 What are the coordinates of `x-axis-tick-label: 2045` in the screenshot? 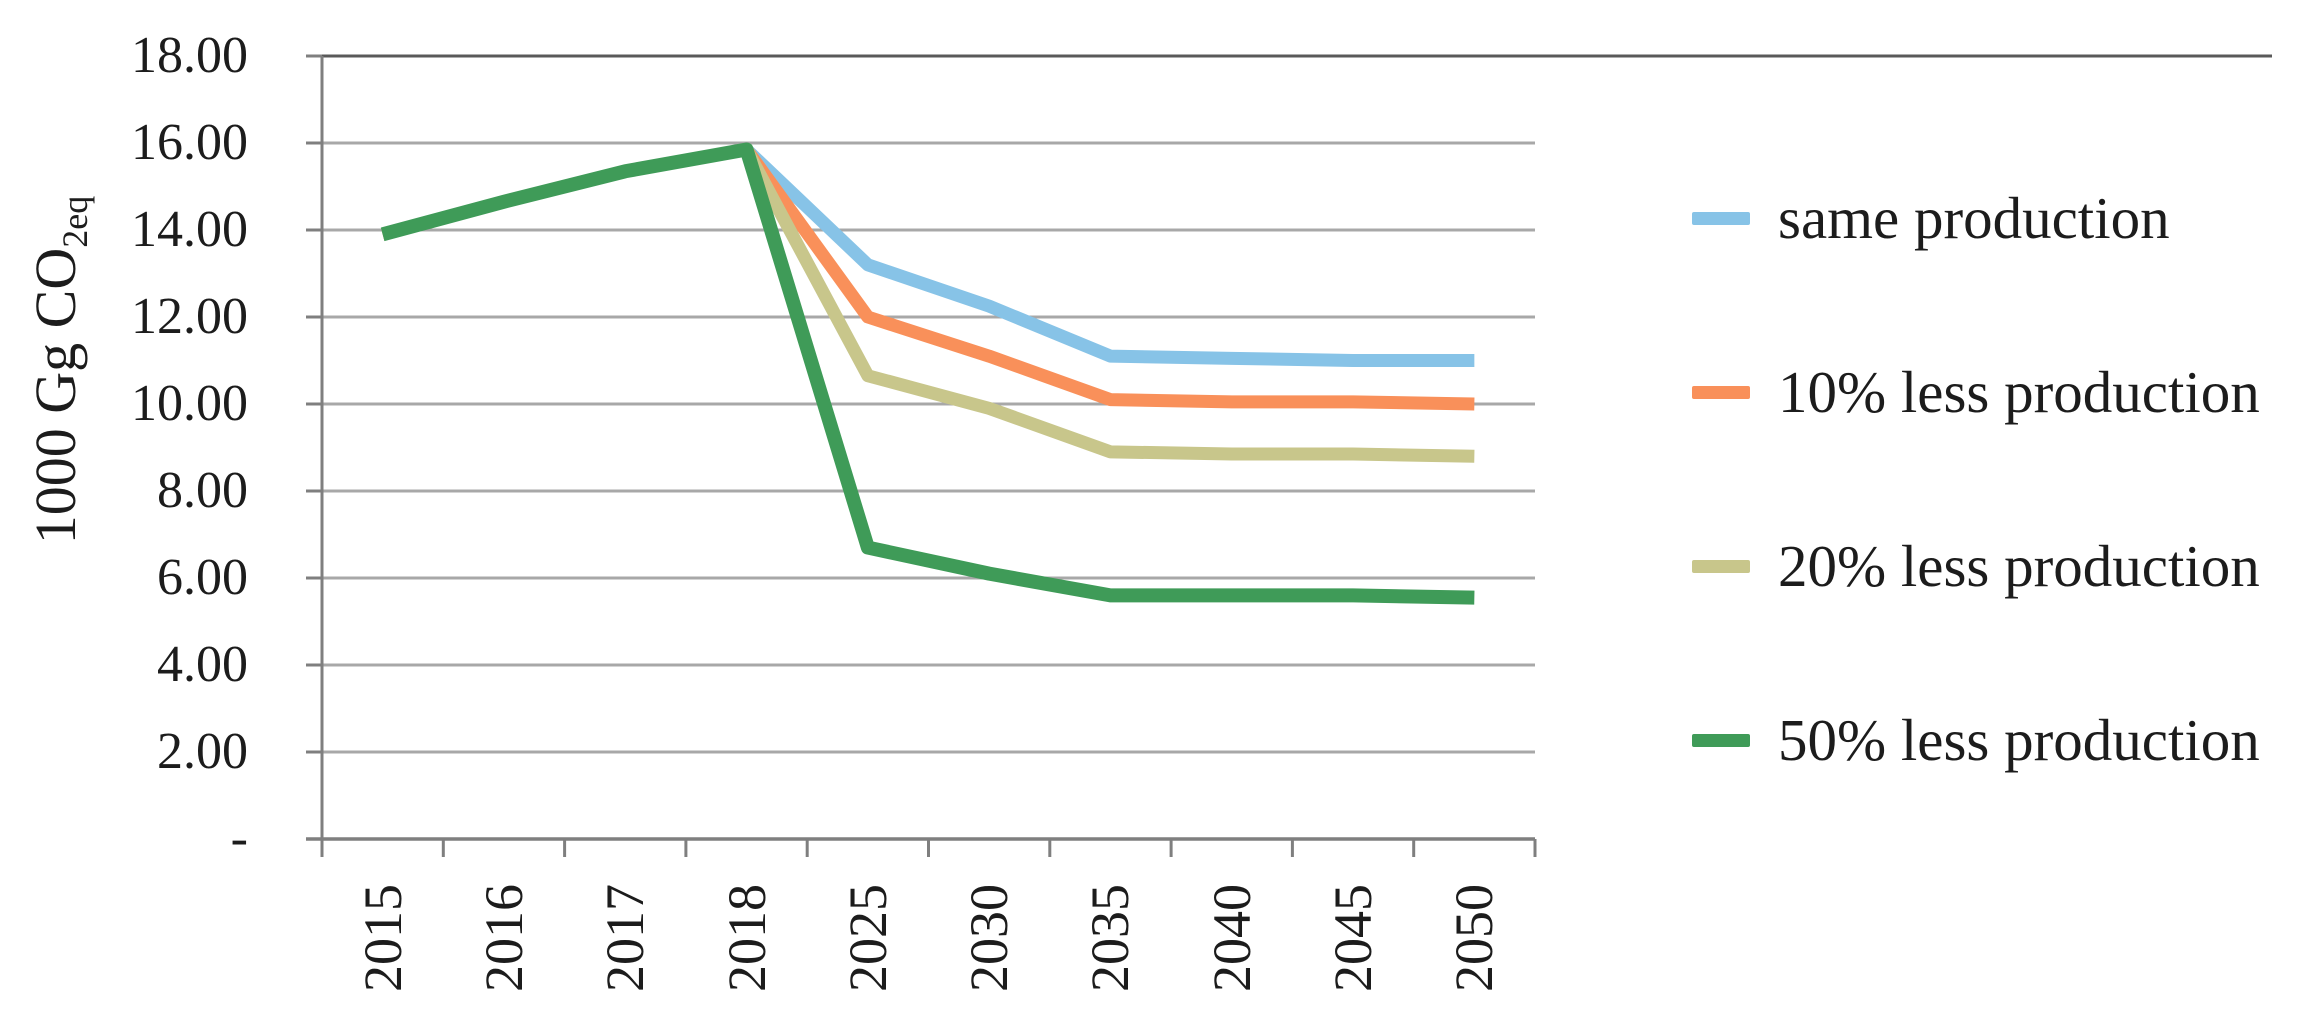 It's located at (1353, 938).